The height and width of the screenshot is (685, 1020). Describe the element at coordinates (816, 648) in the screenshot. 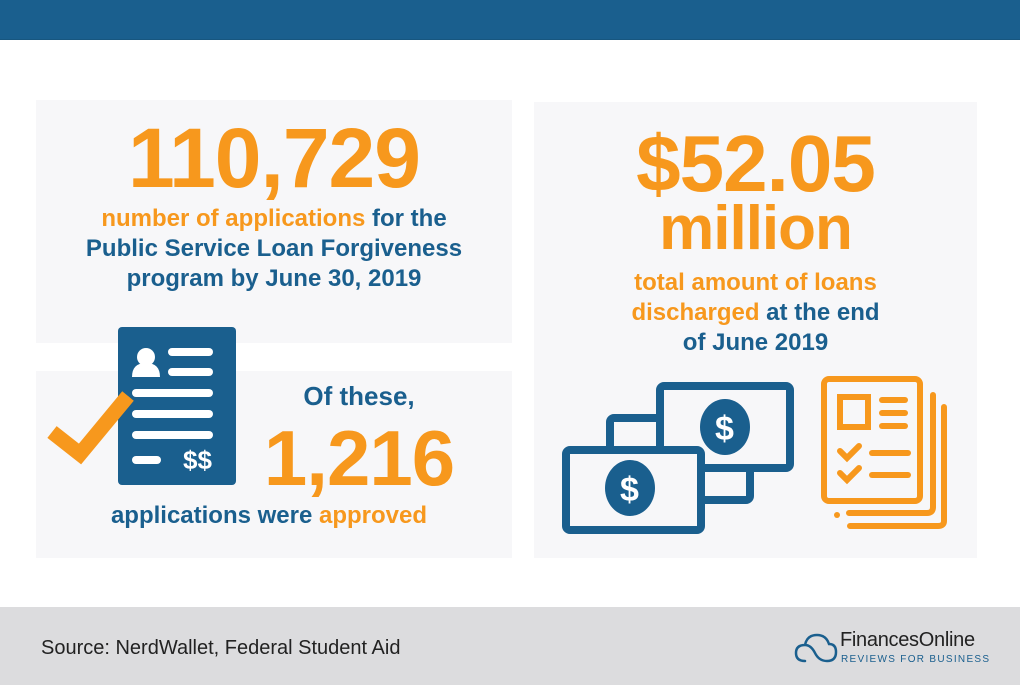

I see `cloud-icon` at that location.